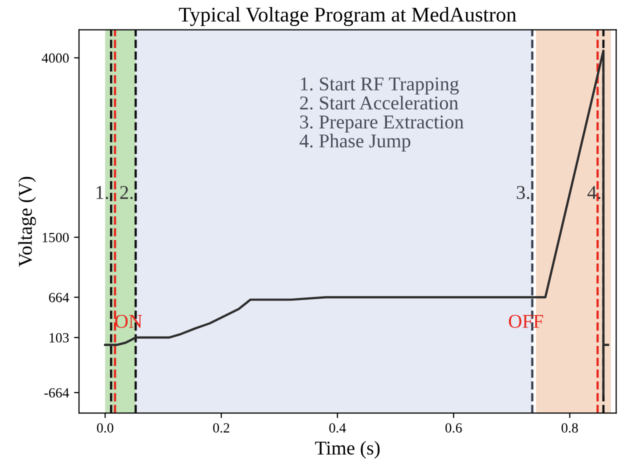  Describe the element at coordinates (526, 321) in the screenshot. I see `annotation: OFF` at that location.